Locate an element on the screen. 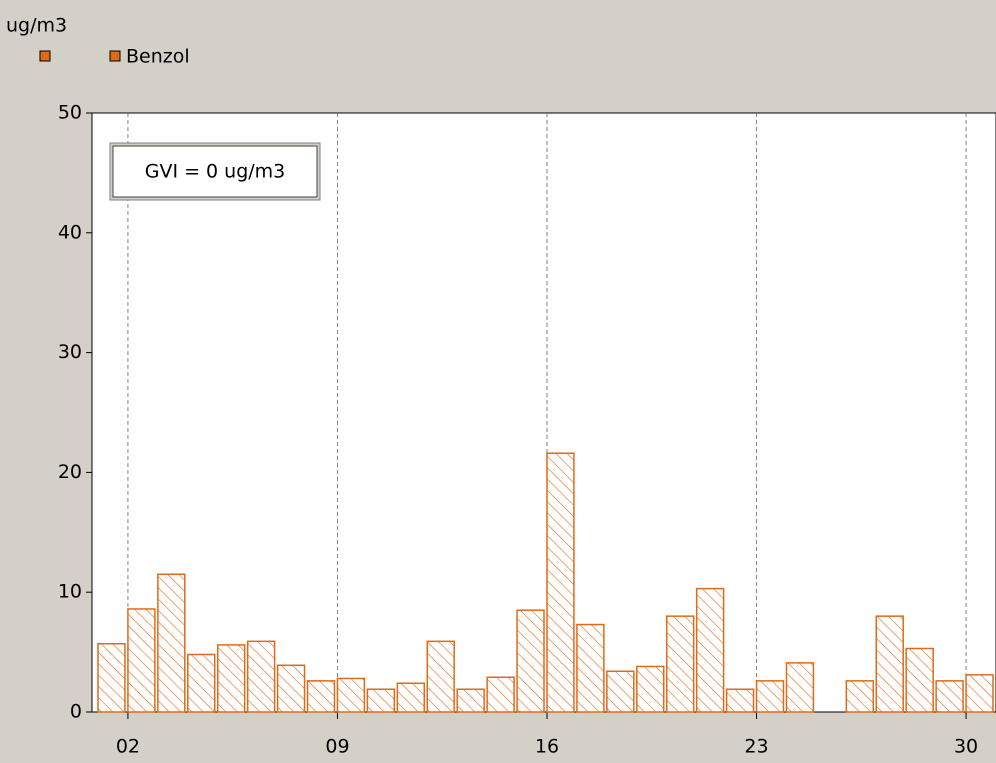  y-tick-label: 50 is located at coordinates (70, 113).